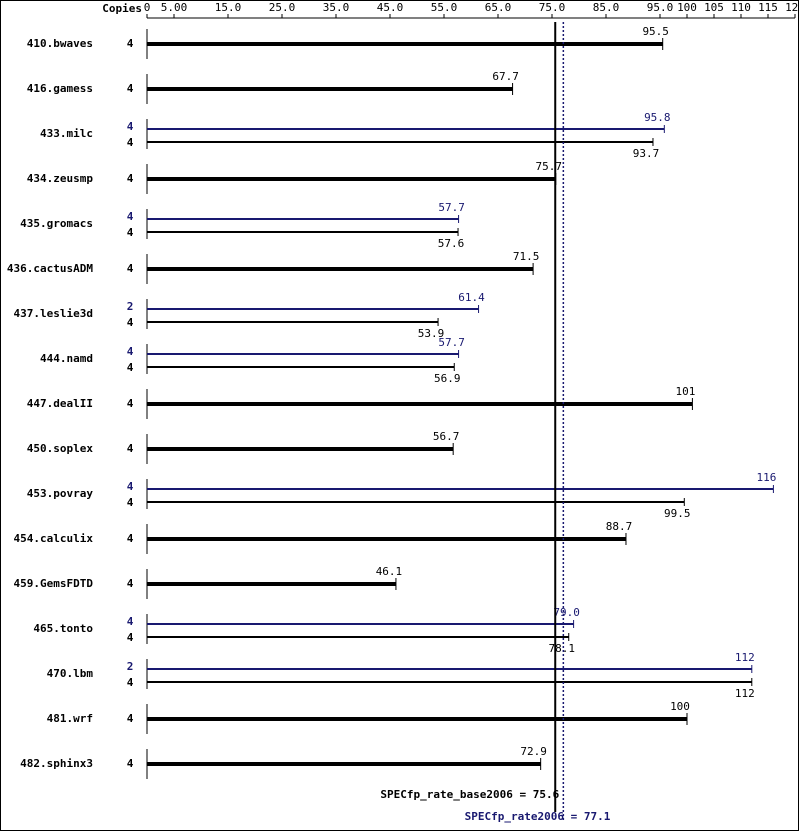  Describe the element at coordinates (685, 391) in the screenshot. I see `value-label: 101` at that location.